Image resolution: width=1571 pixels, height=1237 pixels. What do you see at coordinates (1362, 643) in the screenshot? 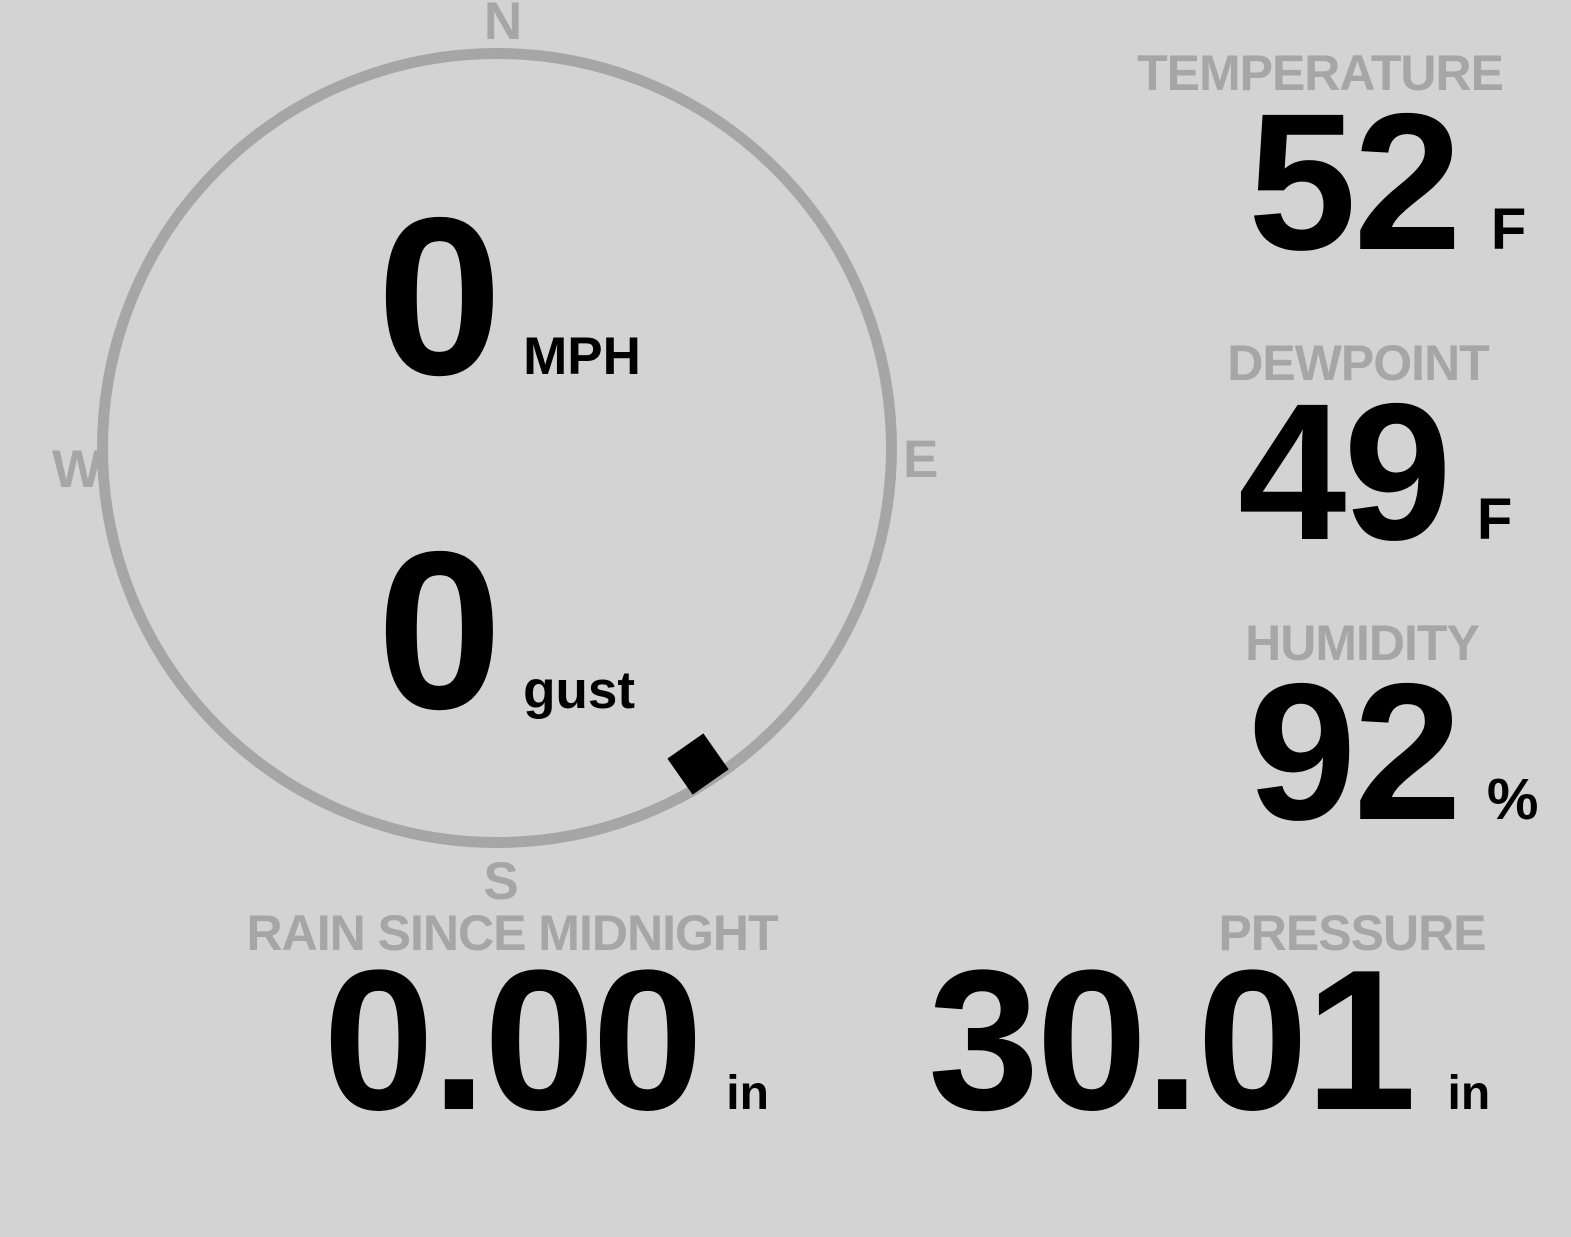
I see `humidity-label: HUMIDITY` at bounding box center [1362, 643].